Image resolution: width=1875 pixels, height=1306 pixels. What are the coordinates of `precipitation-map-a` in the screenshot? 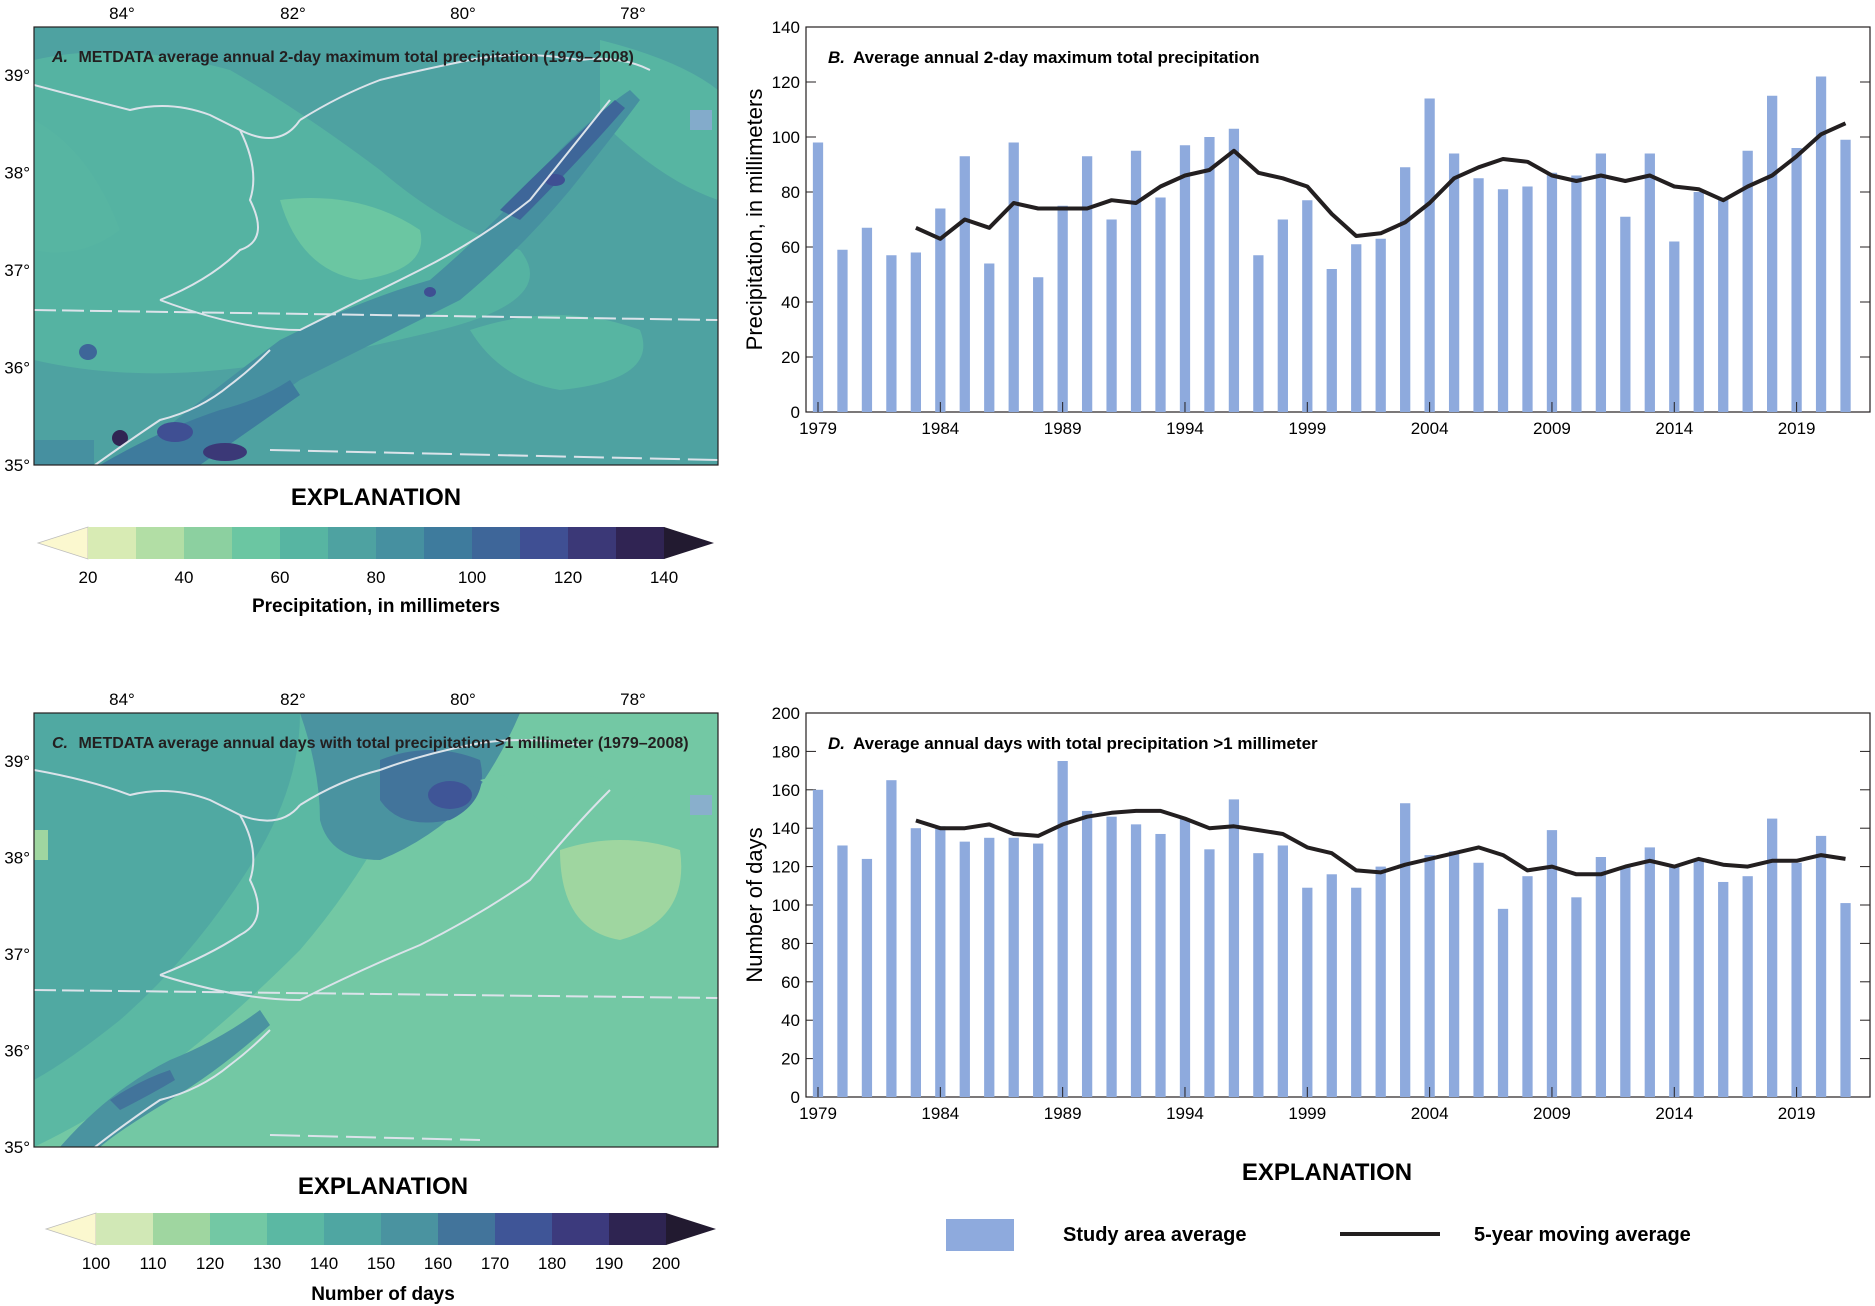 It's located at (376, 246).